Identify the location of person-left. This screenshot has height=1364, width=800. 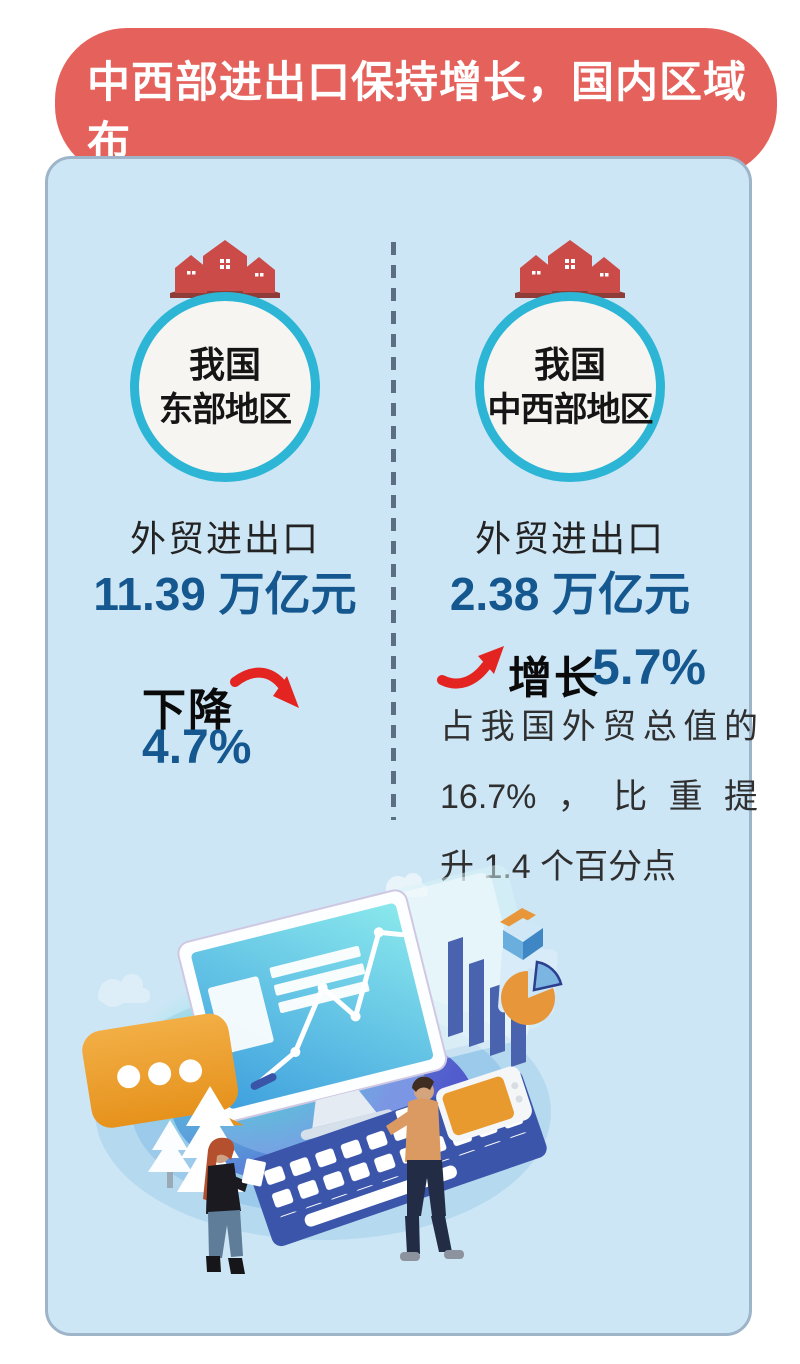
(234, 1205).